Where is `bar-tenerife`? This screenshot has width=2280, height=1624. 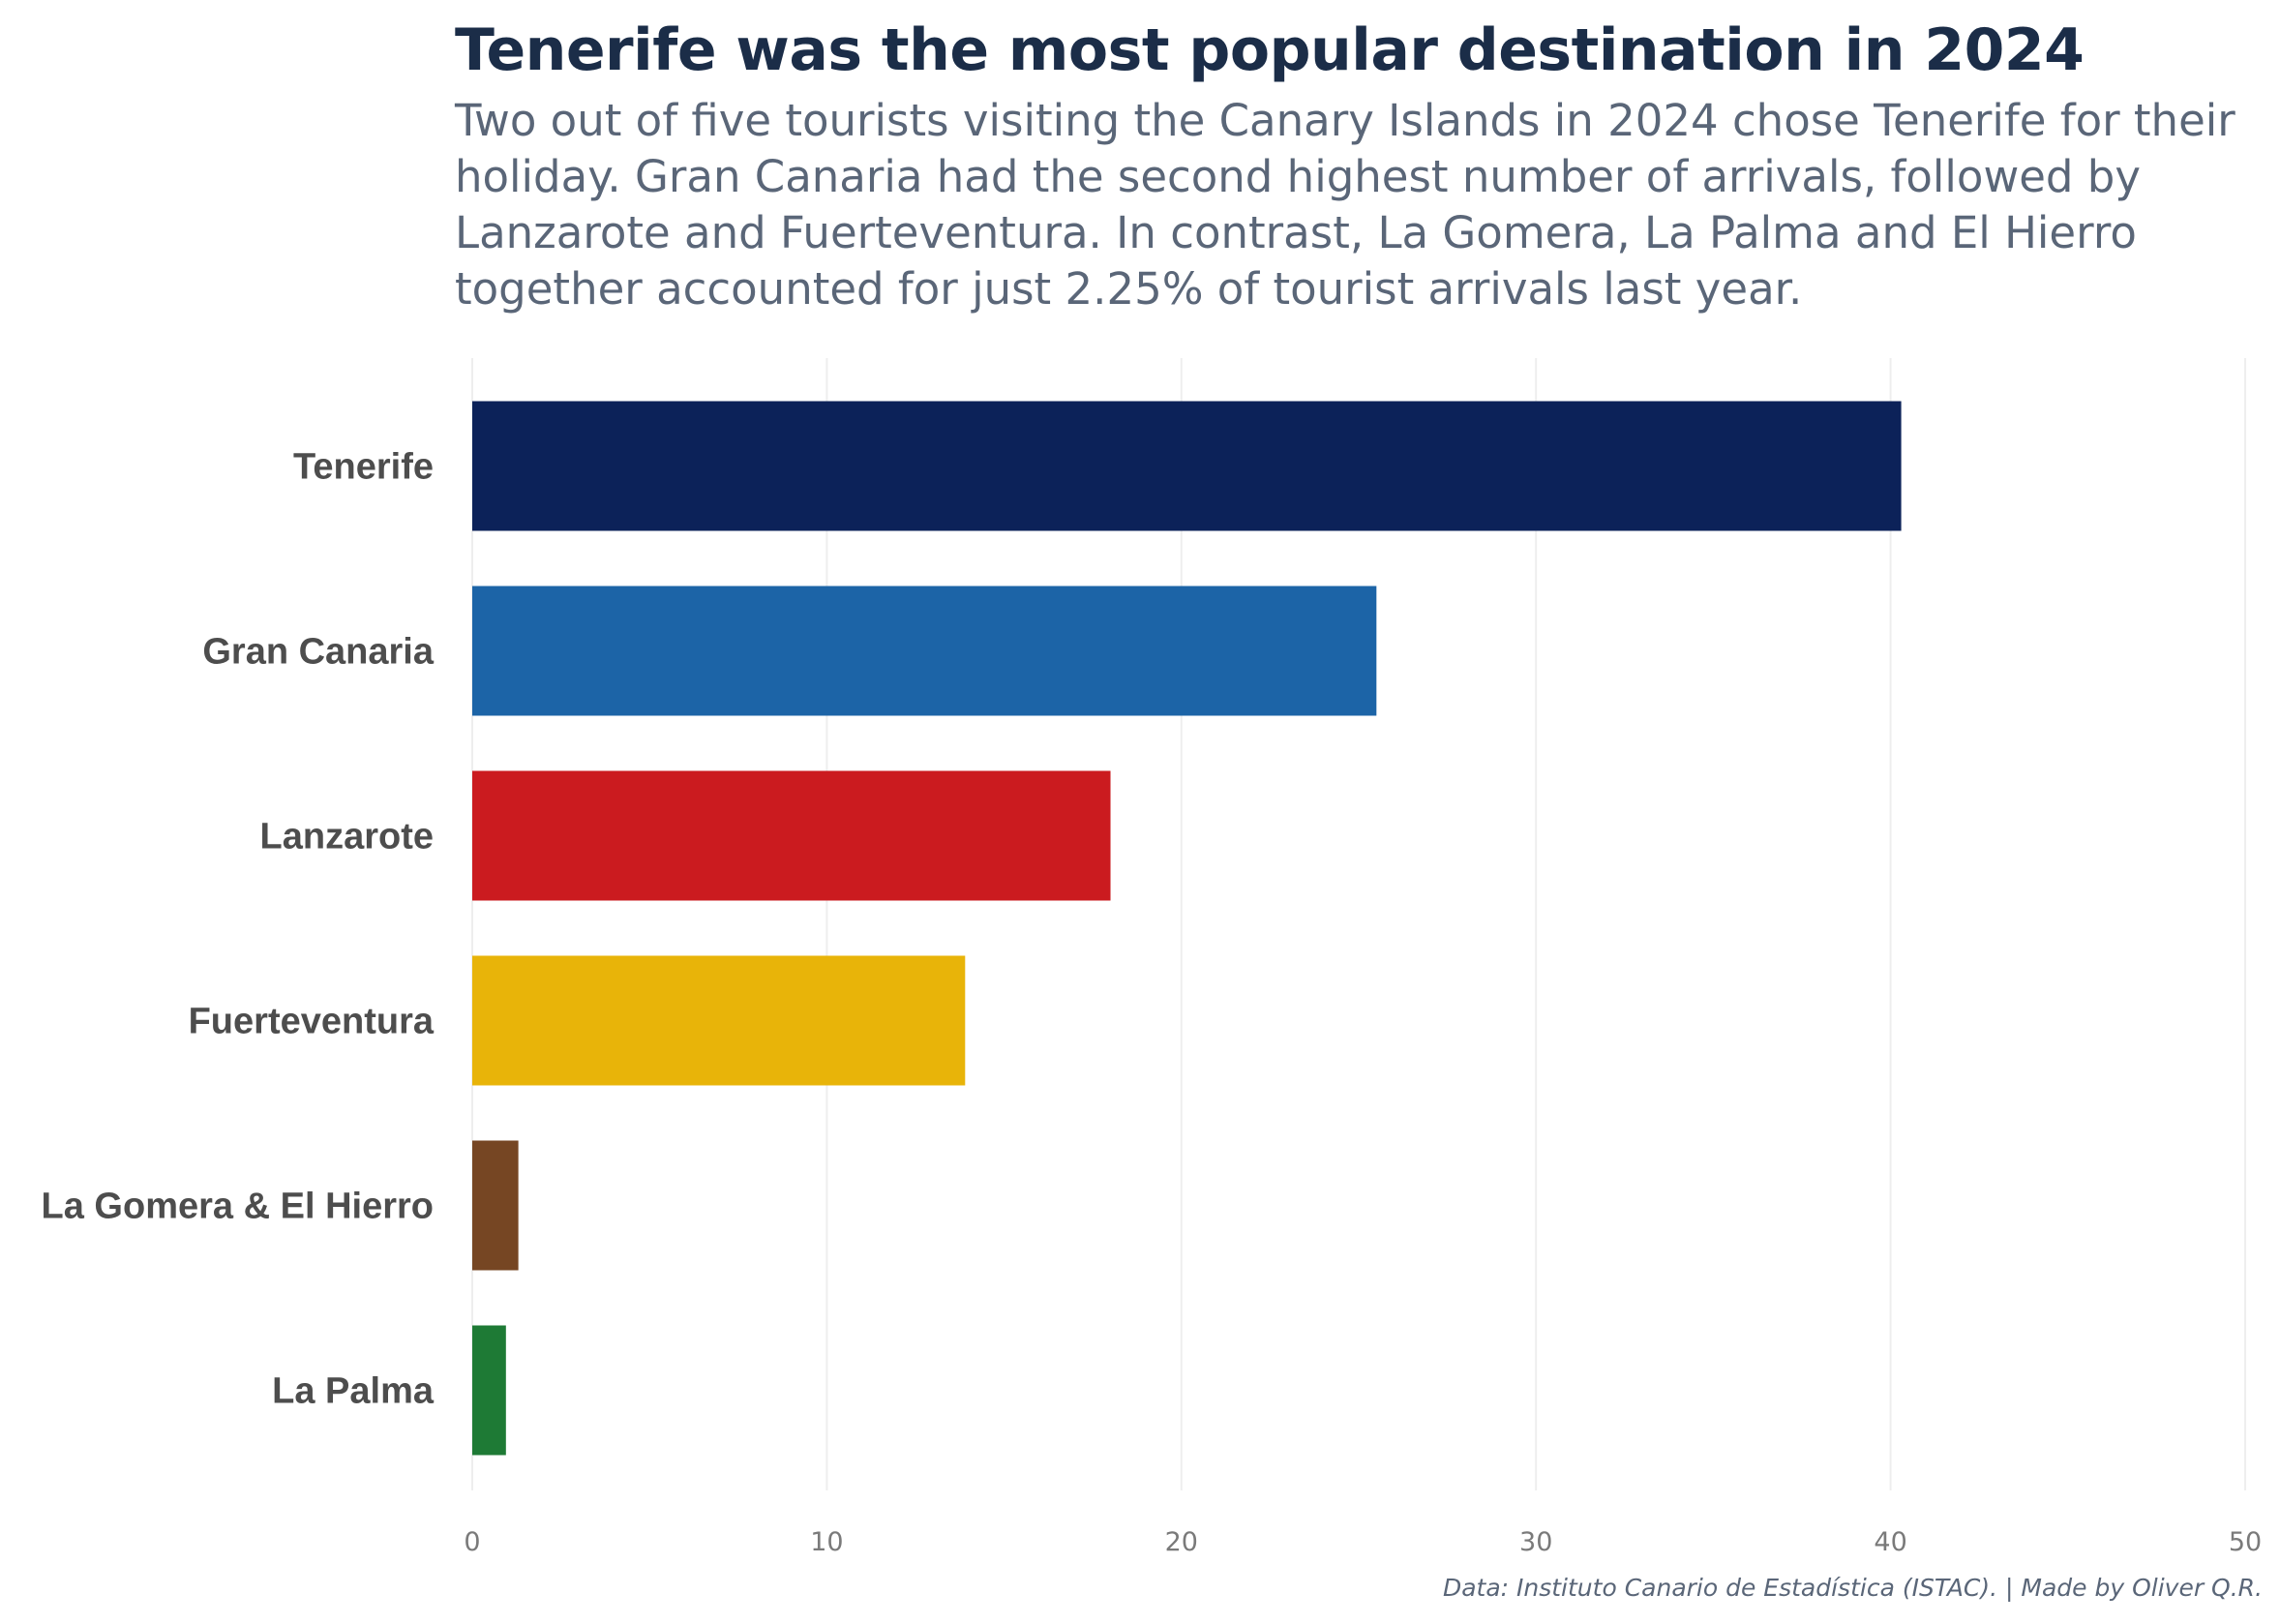 bar-tenerife is located at coordinates (1187, 466).